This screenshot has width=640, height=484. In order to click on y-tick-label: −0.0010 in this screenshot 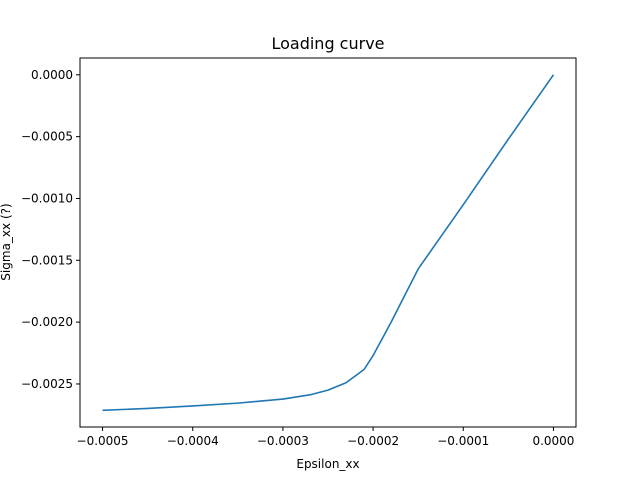, I will do `click(47, 198)`.